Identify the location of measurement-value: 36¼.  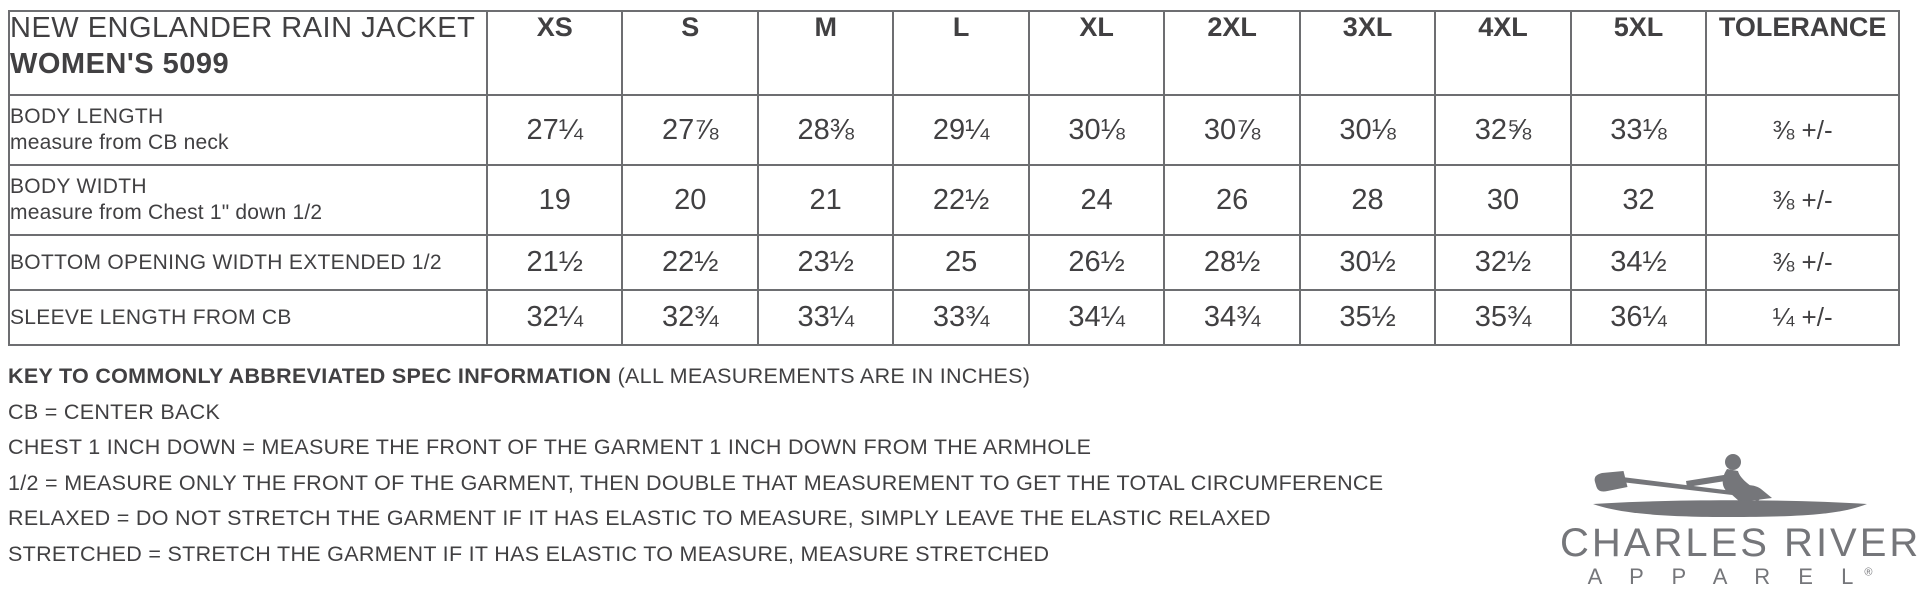
(1638, 317).